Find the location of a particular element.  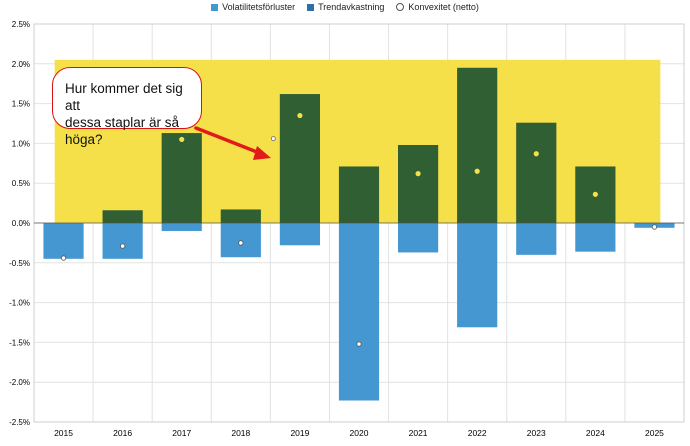

legend-label-volatility: Volatilitetsförluster is located at coordinates (259, 7).